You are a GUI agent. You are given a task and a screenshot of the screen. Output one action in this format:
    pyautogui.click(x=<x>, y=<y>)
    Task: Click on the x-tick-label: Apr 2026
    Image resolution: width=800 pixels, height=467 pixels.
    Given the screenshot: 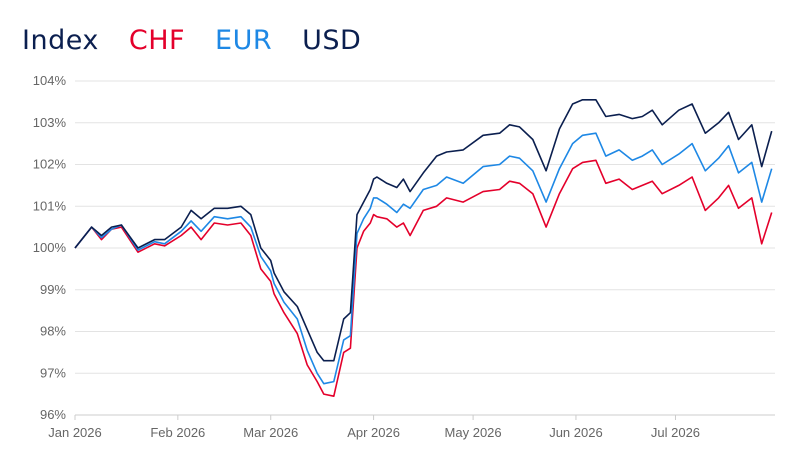 What is the action you would take?
    pyautogui.click(x=373, y=432)
    